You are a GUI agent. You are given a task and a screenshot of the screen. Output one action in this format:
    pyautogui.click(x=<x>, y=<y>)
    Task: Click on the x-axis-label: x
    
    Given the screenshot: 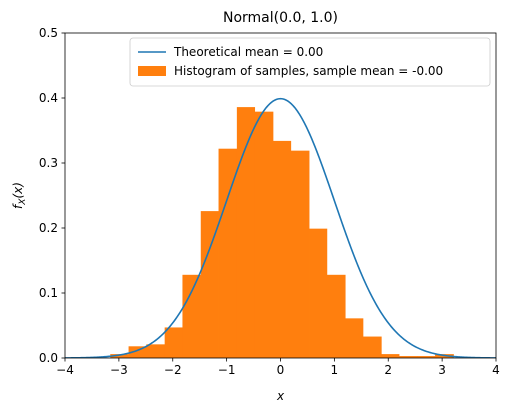 What is the action you would take?
    pyautogui.click(x=280, y=396)
    